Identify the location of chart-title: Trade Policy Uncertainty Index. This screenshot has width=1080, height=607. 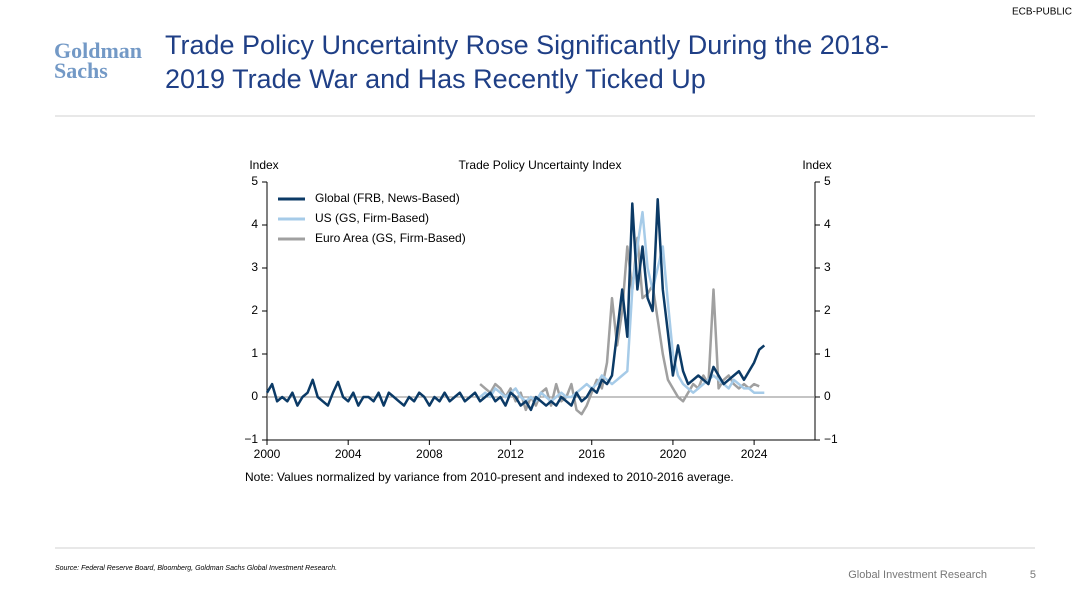
(540, 165).